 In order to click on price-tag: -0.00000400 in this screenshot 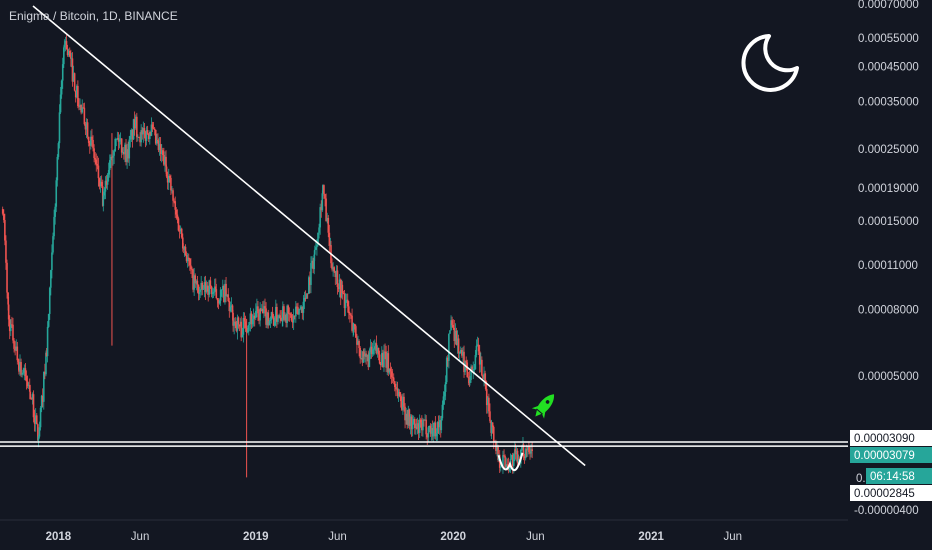, I will do `click(886, 511)`.